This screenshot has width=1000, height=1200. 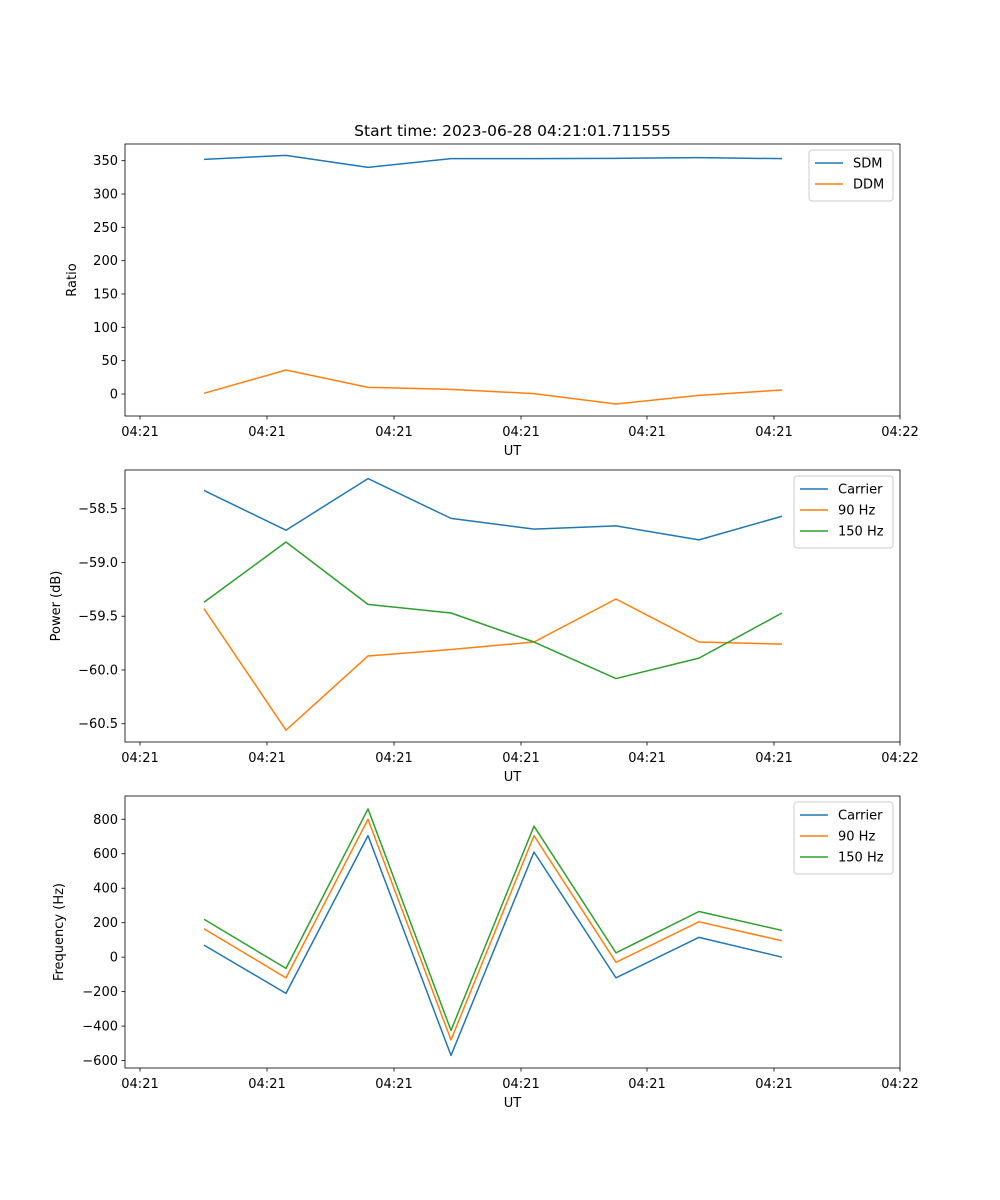 I want to click on y-tick-label: −60.5, so click(x=98, y=724).